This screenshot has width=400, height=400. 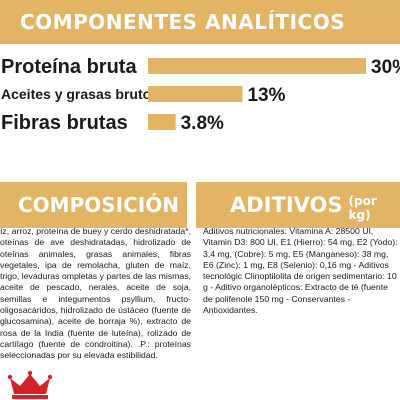 I want to click on value-label: 30%, so click(x=385, y=67).